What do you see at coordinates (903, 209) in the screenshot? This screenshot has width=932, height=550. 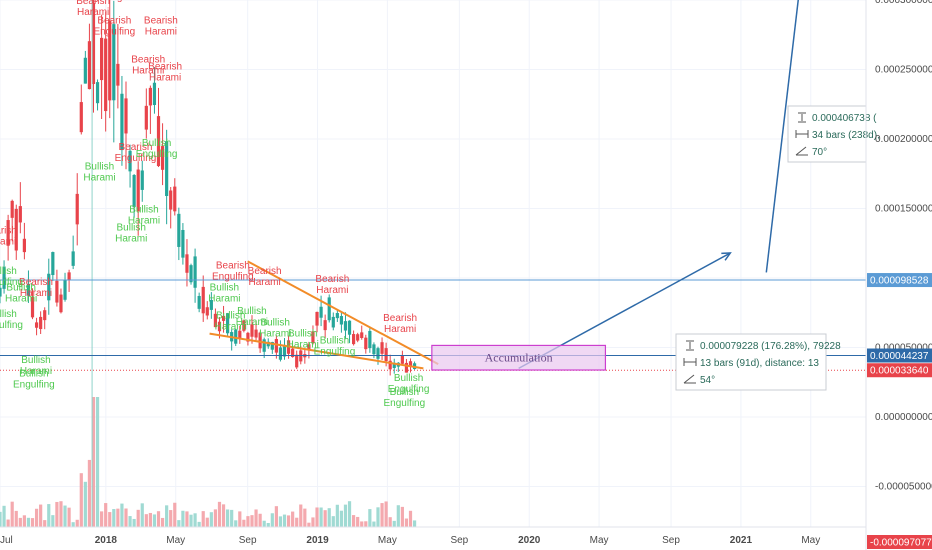 I see `price-tick-label: 0.000150000` at bounding box center [903, 209].